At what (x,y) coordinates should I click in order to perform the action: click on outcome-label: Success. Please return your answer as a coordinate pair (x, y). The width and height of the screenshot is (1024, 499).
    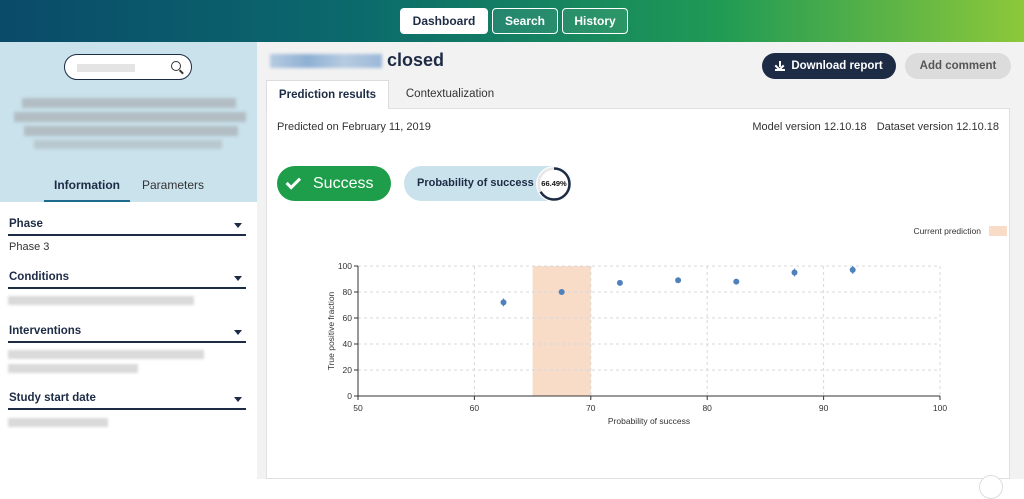
    Looking at the image, I should click on (343, 183).